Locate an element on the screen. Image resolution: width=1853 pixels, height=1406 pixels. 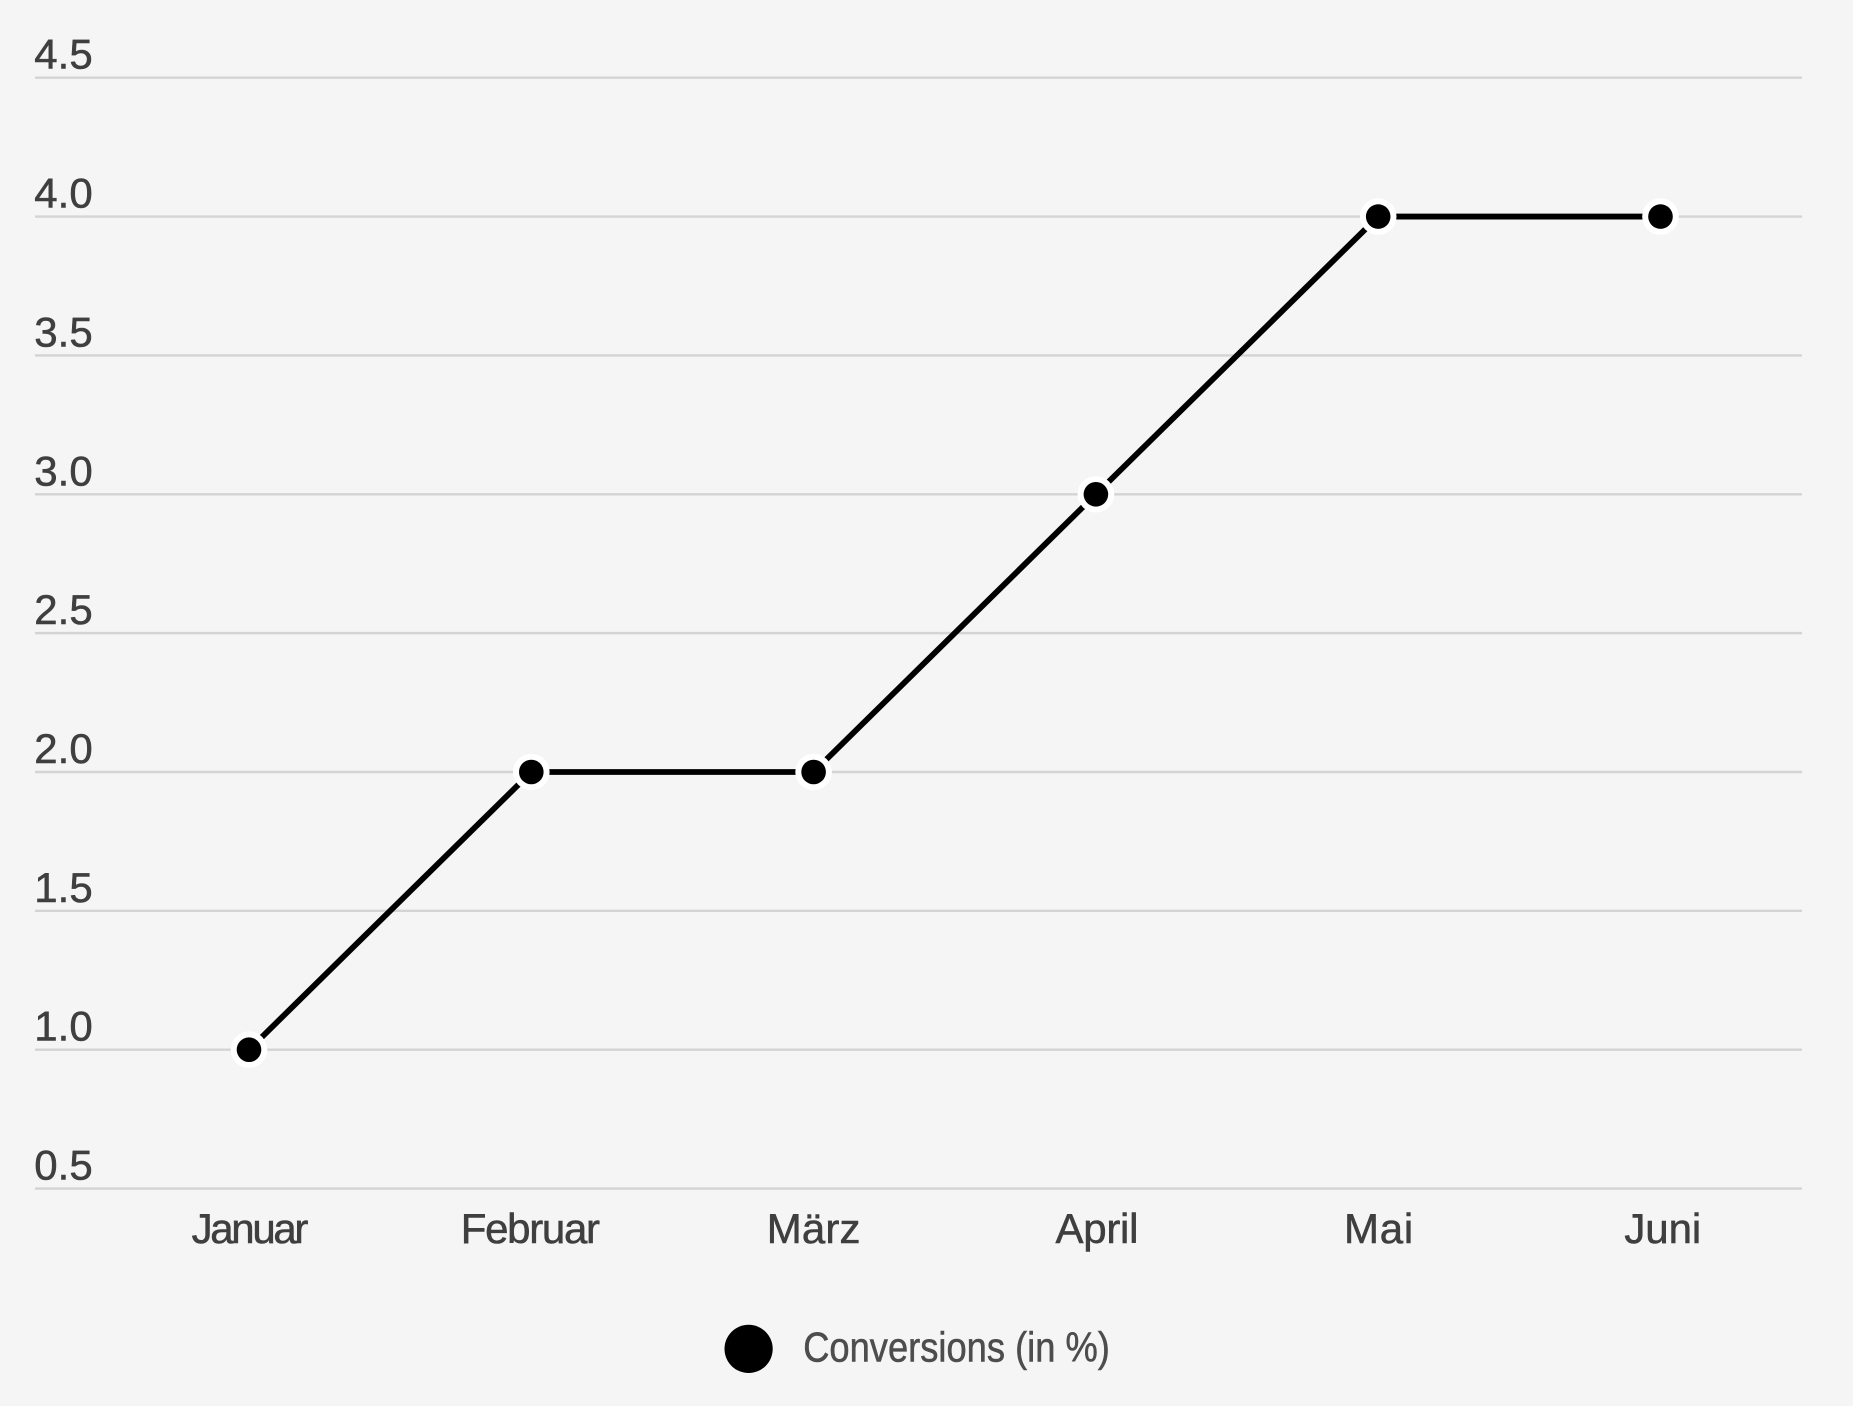
svg-text: 2.5 is located at coordinates (63, 609).